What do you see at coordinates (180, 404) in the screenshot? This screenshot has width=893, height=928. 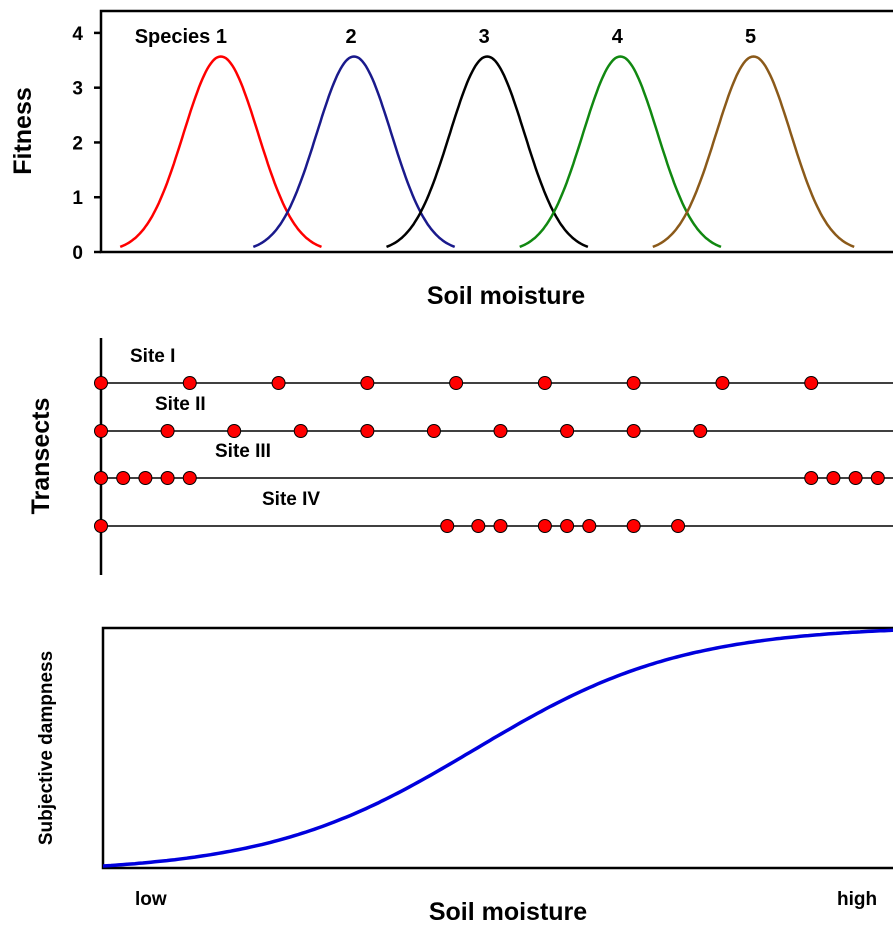 I see `site-label-2: Site II` at bounding box center [180, 404].